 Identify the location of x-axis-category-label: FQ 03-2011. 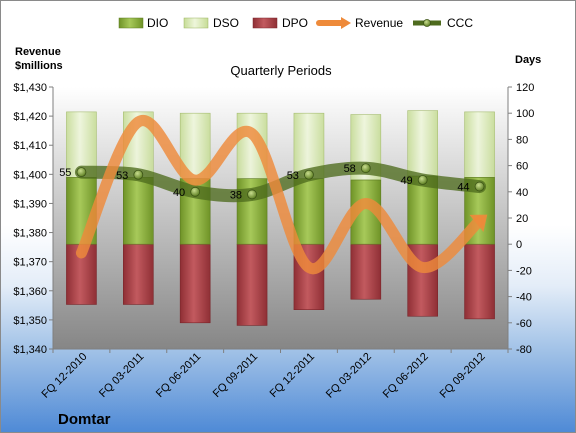
(121, 375).